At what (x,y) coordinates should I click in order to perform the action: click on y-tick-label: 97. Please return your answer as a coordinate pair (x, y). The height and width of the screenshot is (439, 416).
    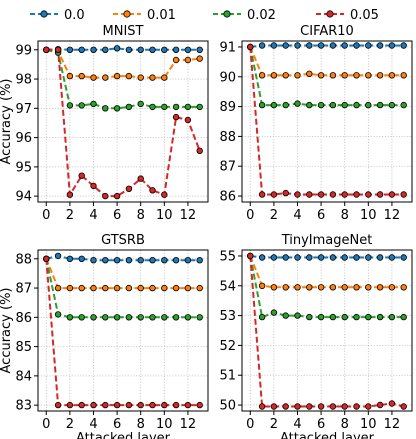
    Looking at the image, I should click on (23, 109).